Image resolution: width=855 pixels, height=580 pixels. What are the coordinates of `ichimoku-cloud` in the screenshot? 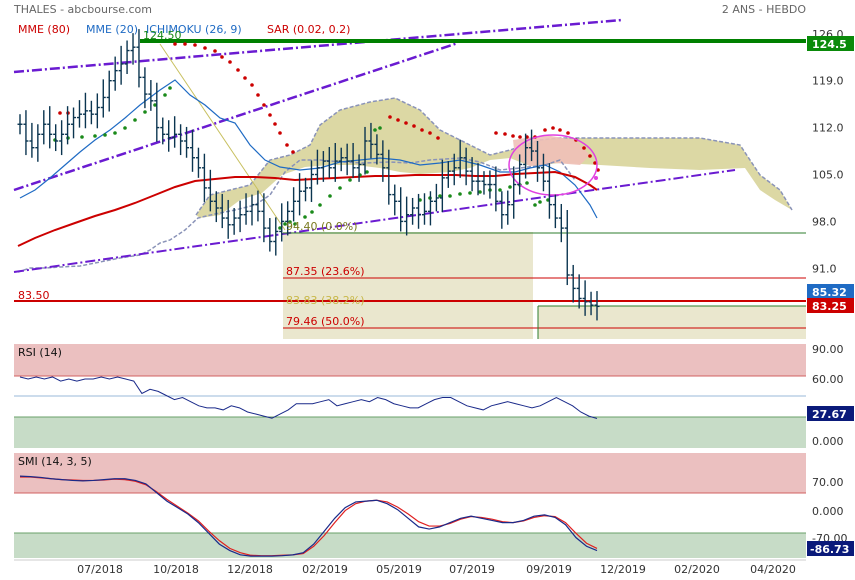 It's located at (494, 158).